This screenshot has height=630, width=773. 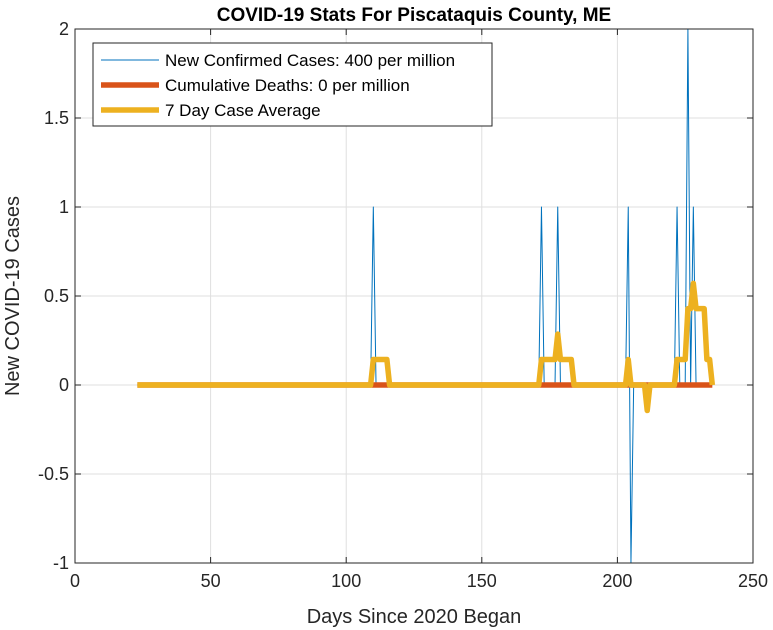 I want to click on x-tick-label: 200, so click(x=617, y=581).